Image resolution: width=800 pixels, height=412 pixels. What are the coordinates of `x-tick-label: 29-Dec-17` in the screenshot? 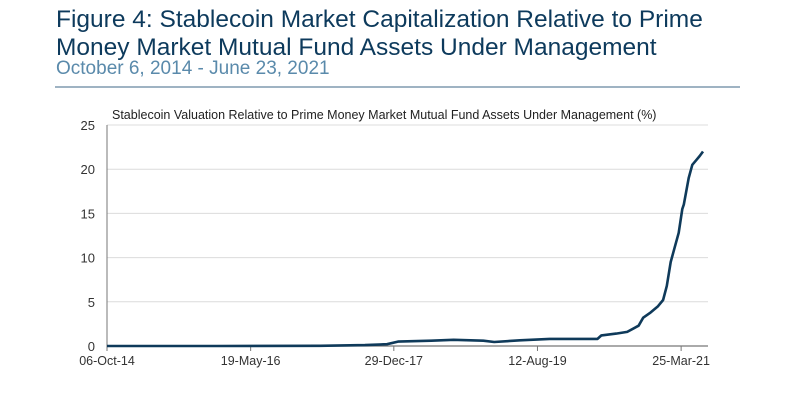 It's located at (394, 361).